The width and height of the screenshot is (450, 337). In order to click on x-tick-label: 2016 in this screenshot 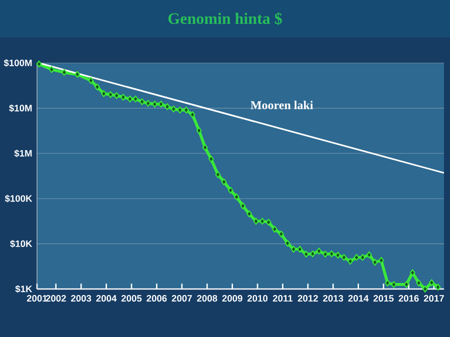, I will do `click(408, 298)`.